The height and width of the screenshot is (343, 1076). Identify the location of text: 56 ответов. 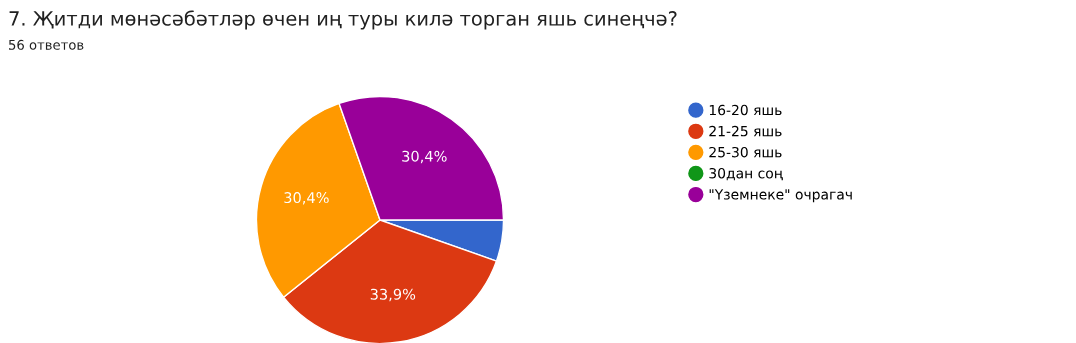
(46, 44).